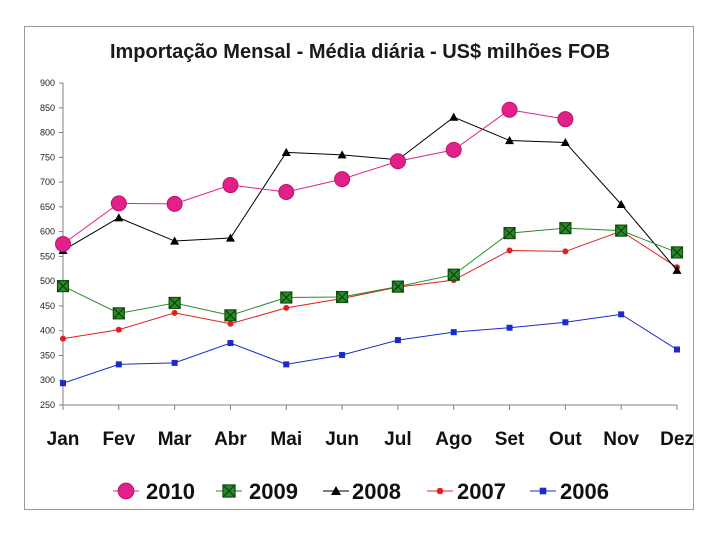  I want to click on legend-label: 2006, so click(584, 491).